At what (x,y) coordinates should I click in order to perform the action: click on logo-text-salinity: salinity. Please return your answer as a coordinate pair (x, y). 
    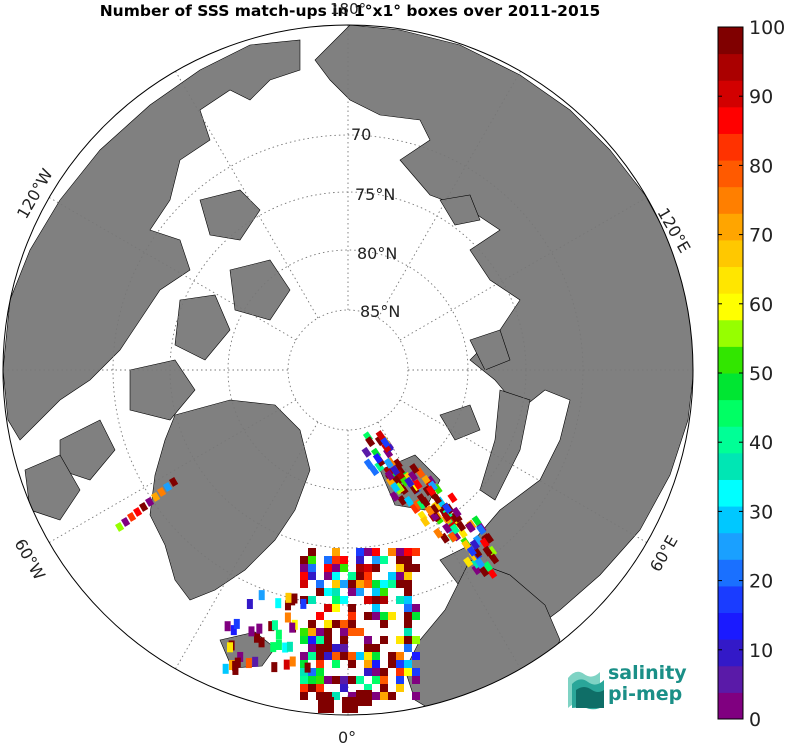
    Looking at the image, I should click on (647, 673).